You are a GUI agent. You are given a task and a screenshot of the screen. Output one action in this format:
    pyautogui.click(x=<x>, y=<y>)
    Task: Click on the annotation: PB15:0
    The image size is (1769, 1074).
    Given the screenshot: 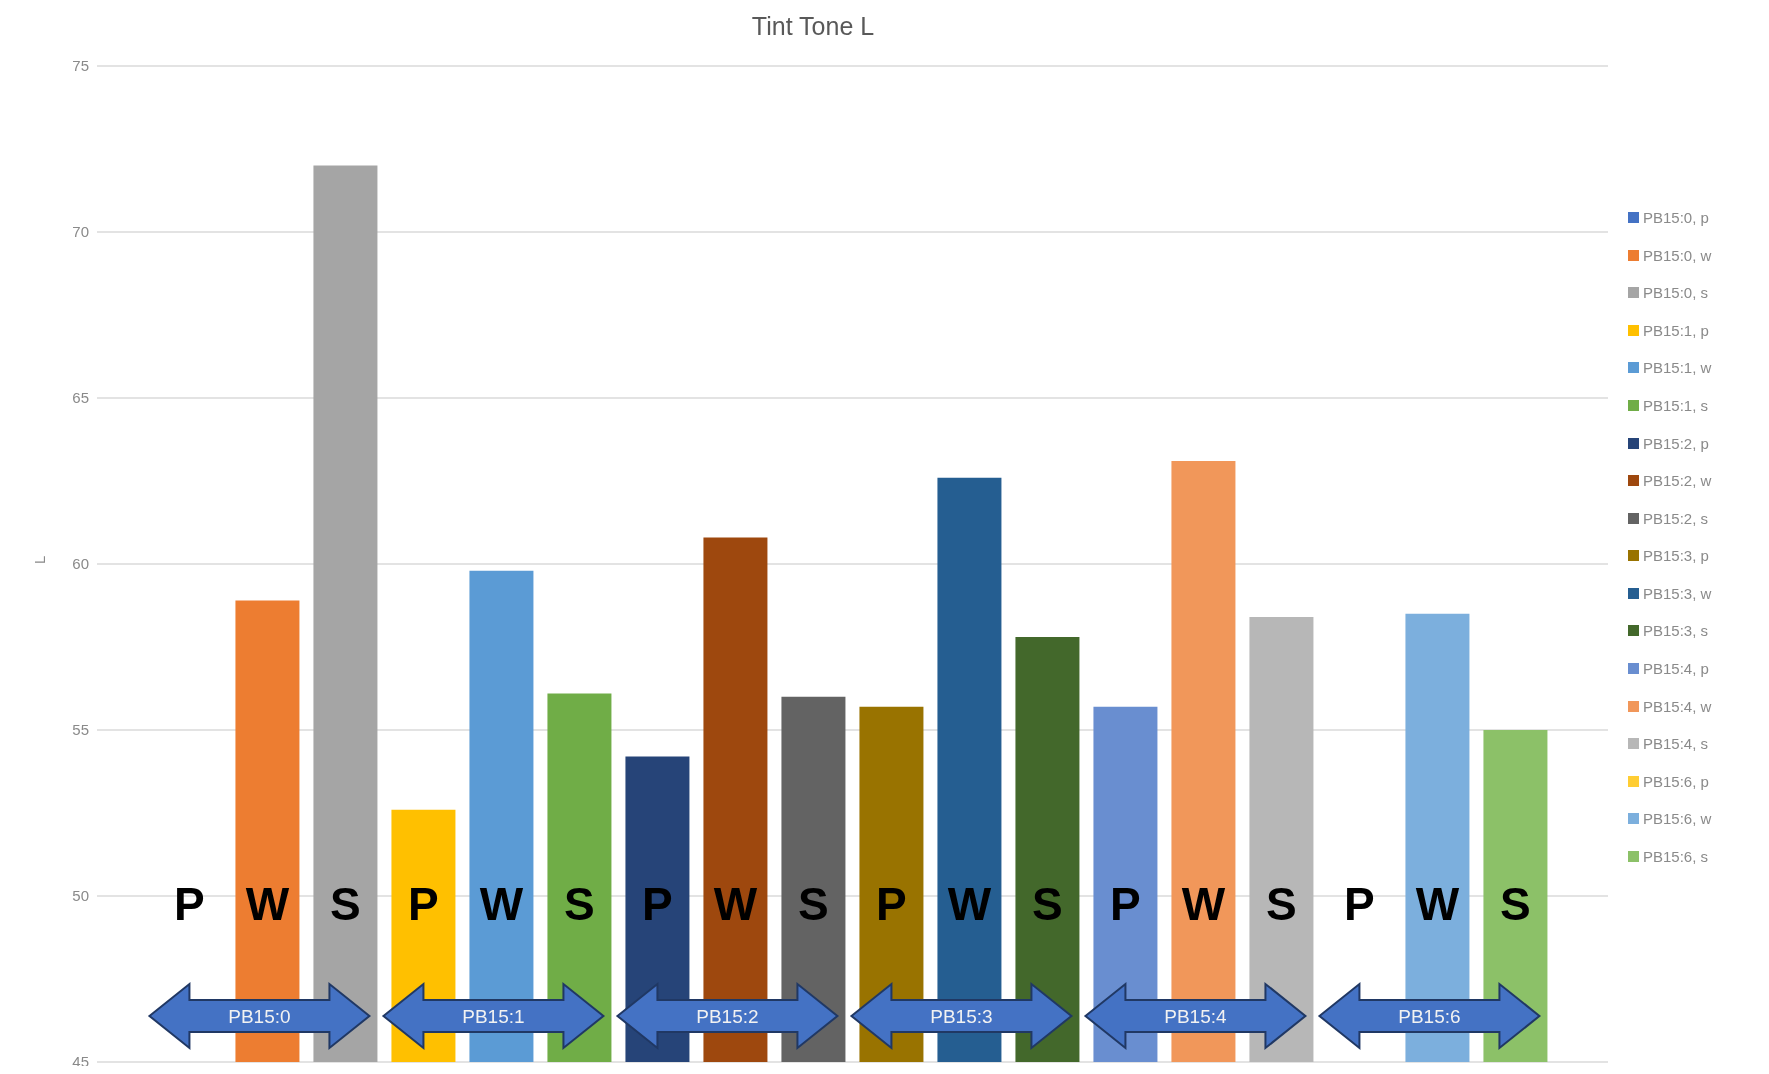 What is the action you would take?
    pyautogui.click(x=259, y=1016)
    